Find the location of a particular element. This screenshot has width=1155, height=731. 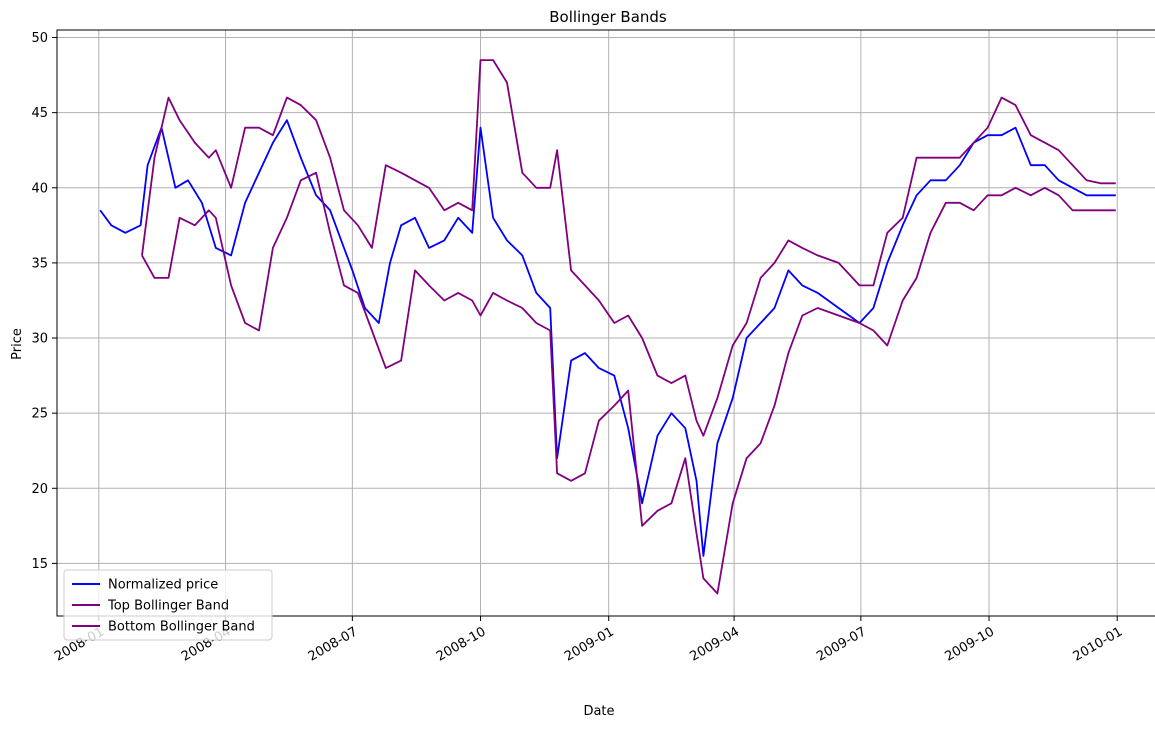

x-tick-label: 2009-04 is located at coordinates (715, 644).